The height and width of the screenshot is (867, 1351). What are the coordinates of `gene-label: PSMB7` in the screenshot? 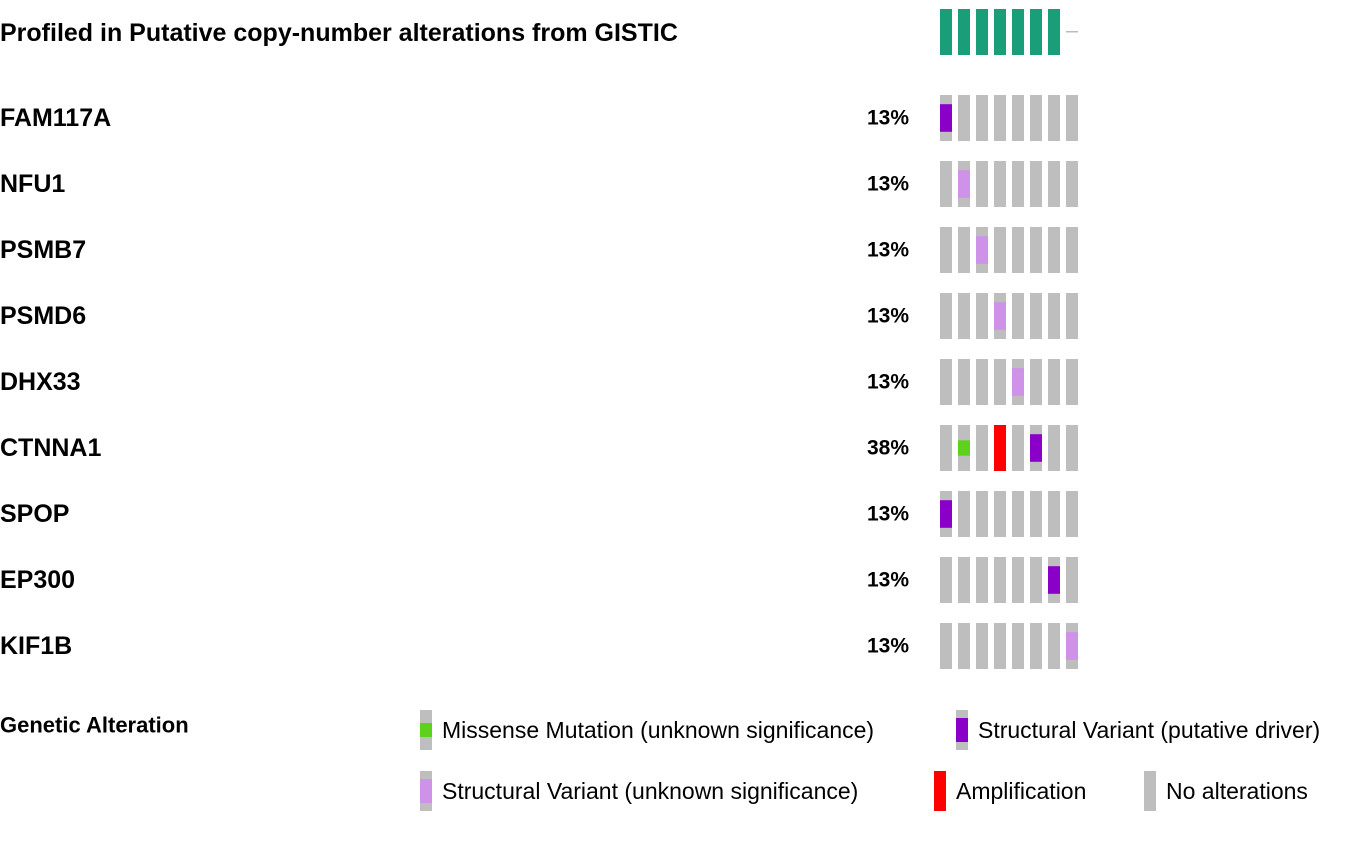 It's located at (43, 250).